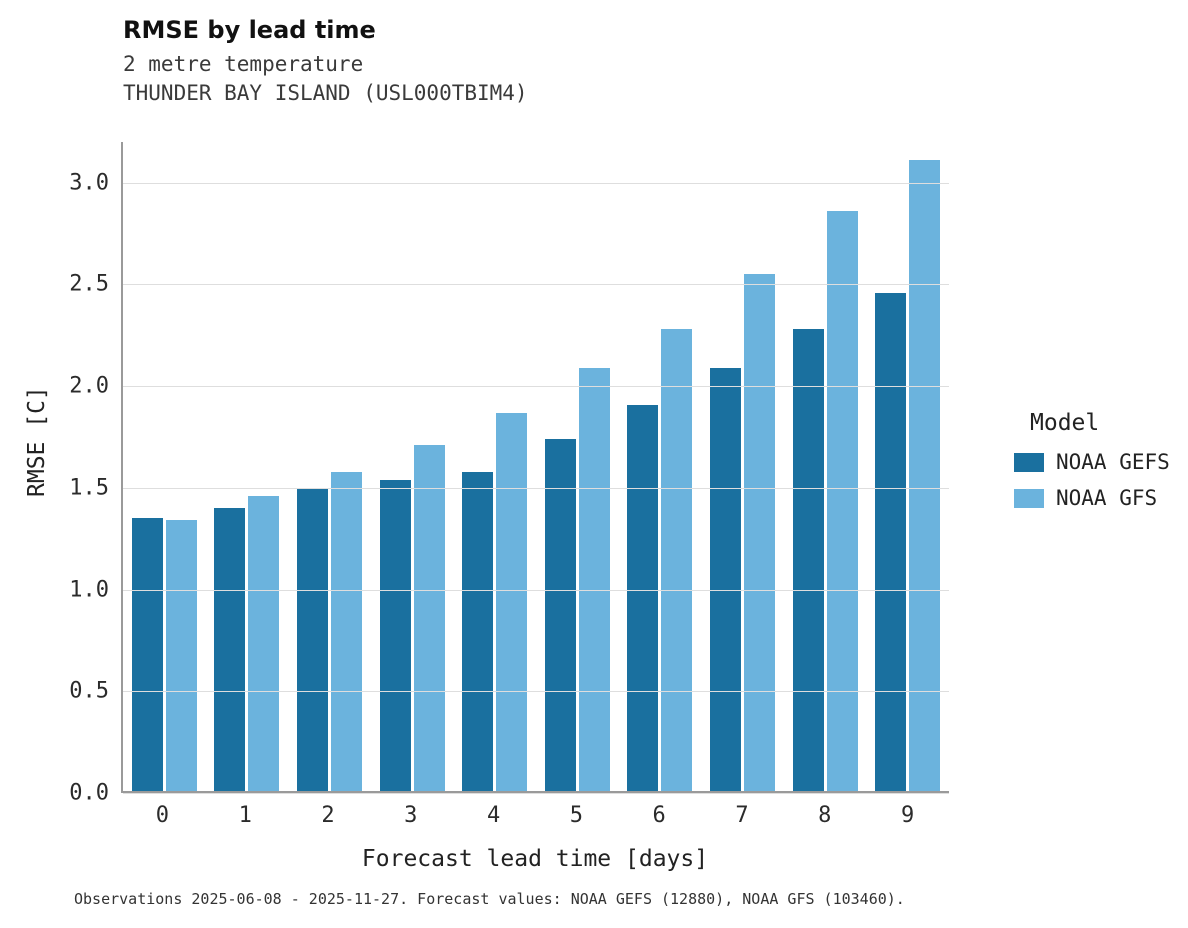  Describe the element at coordinates (536, 183) in the screenshot. I see `gridline-y-3.0` at that location.